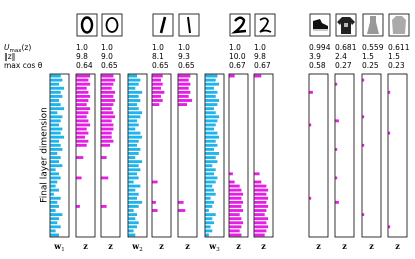  What do you see at coordinates (9, 56) in the screenshot?
I see `row-label: ‖z‖` at bounding box center [9, 56].